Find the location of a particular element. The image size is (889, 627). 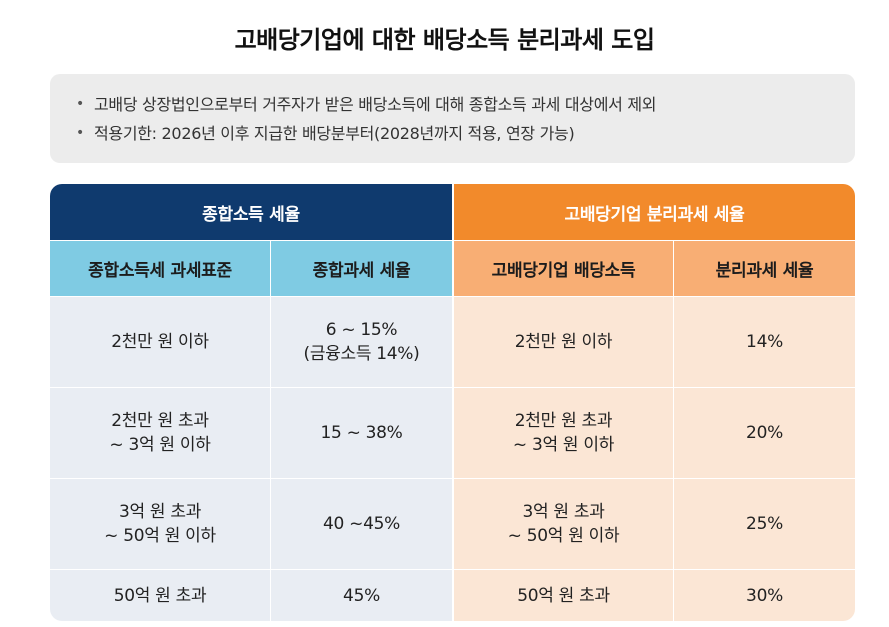

table-cell: 45% is located at coordinates (361, 595).